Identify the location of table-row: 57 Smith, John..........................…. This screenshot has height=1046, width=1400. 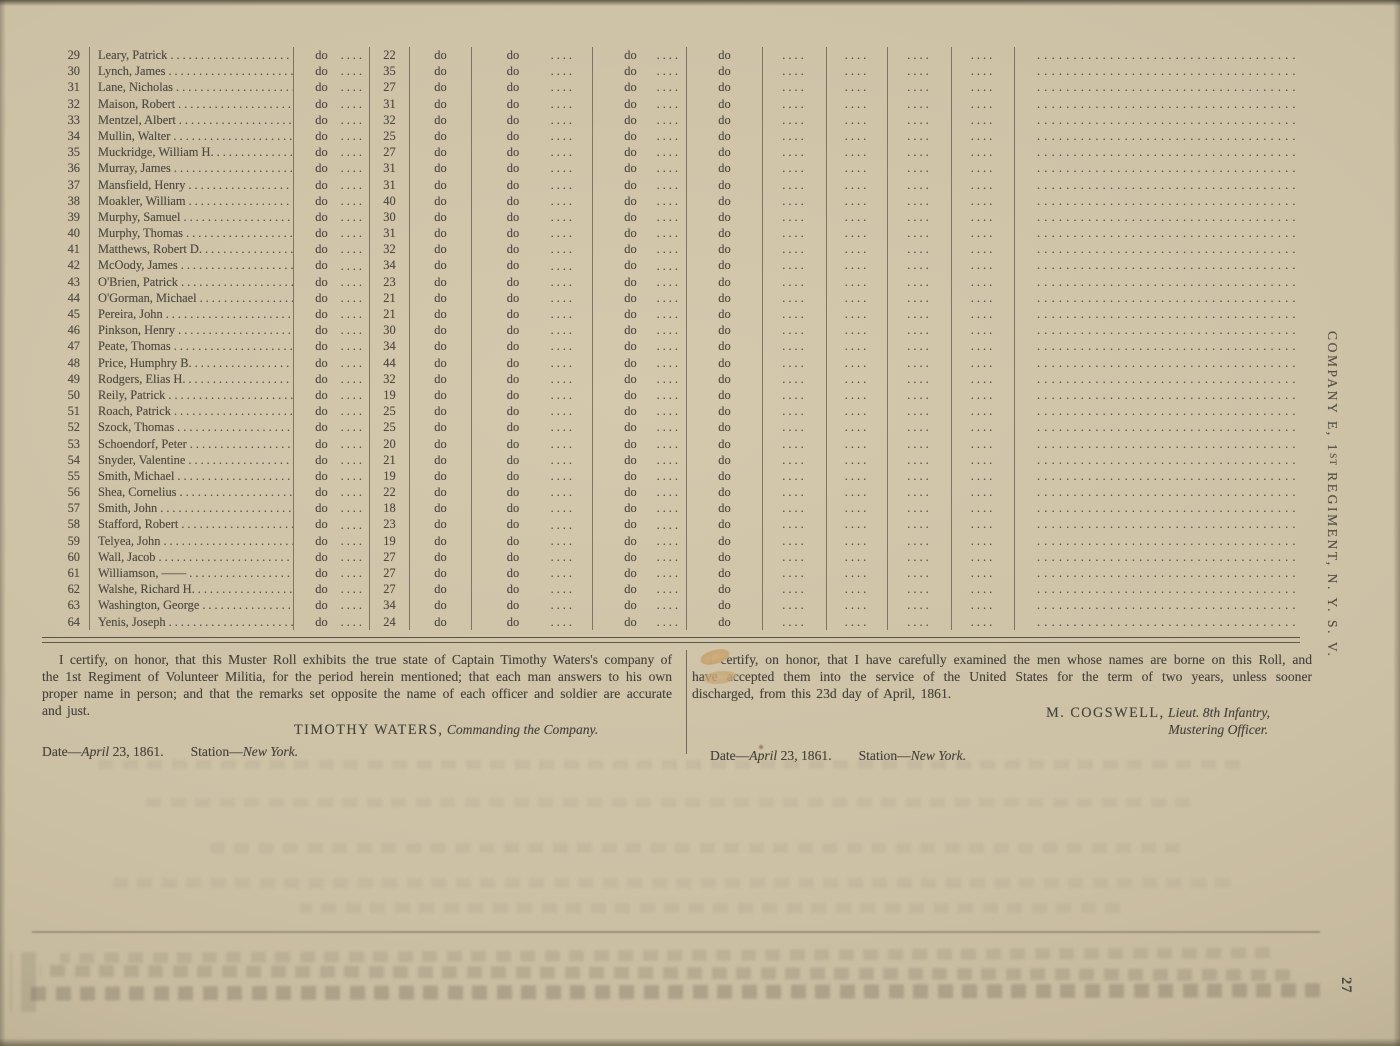
(671, 508).